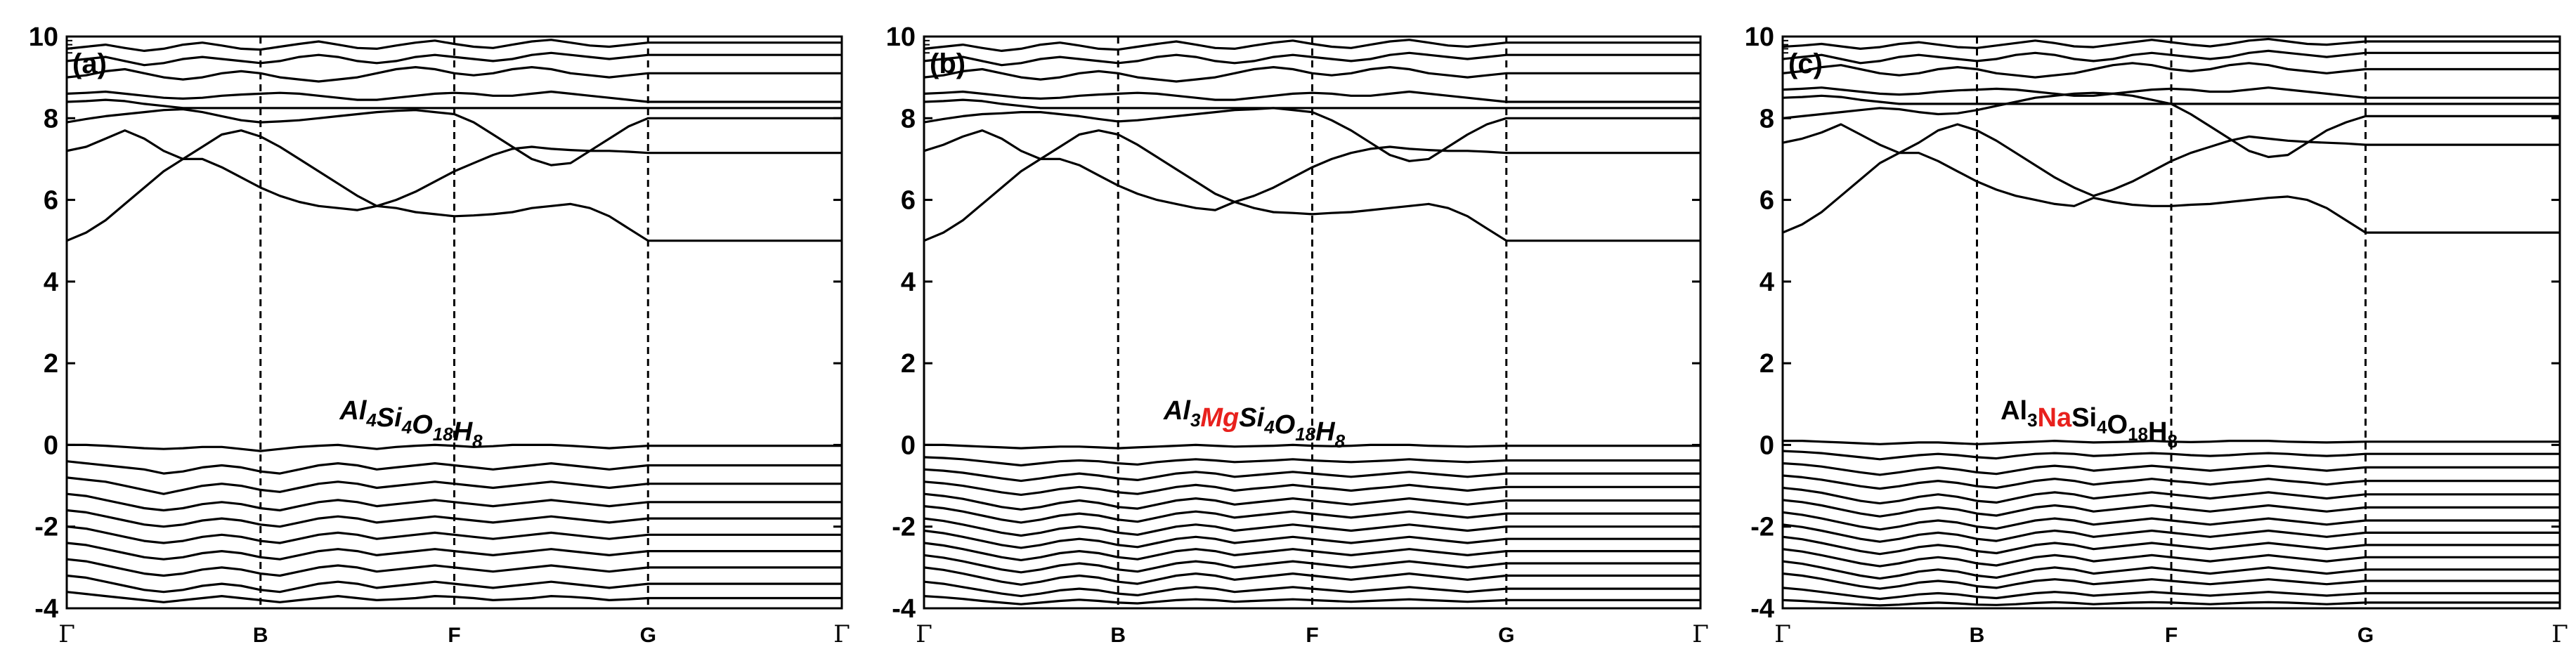  I want to click on formula-element: Na, so click(2055, 418).